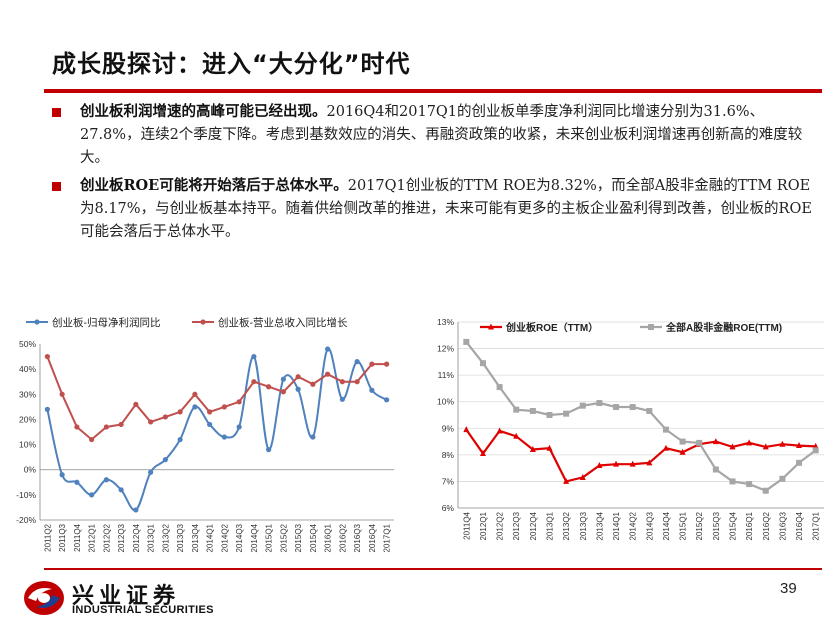  I want to click on x-tick-label: 2014Q4, so click(254, 537).